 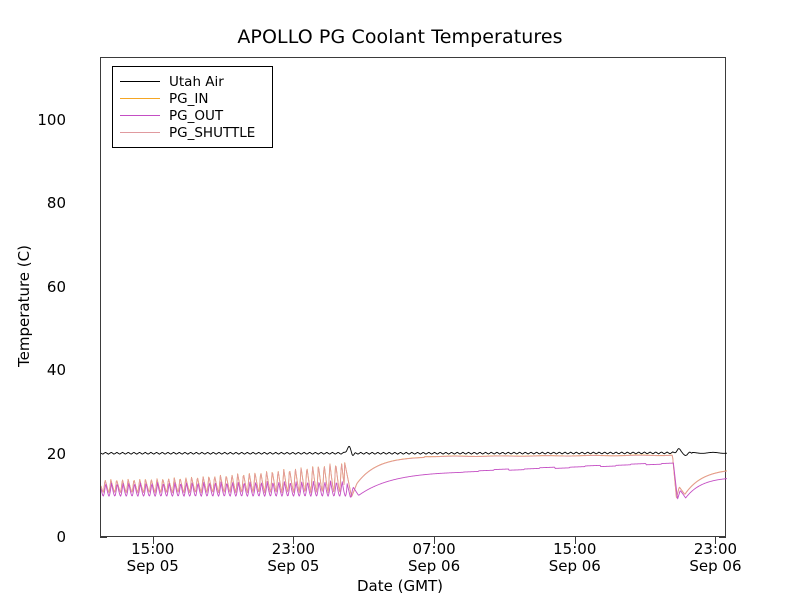 I want to click on legend-item-pg-out: PG_OUT, so click(x=192, y=115).